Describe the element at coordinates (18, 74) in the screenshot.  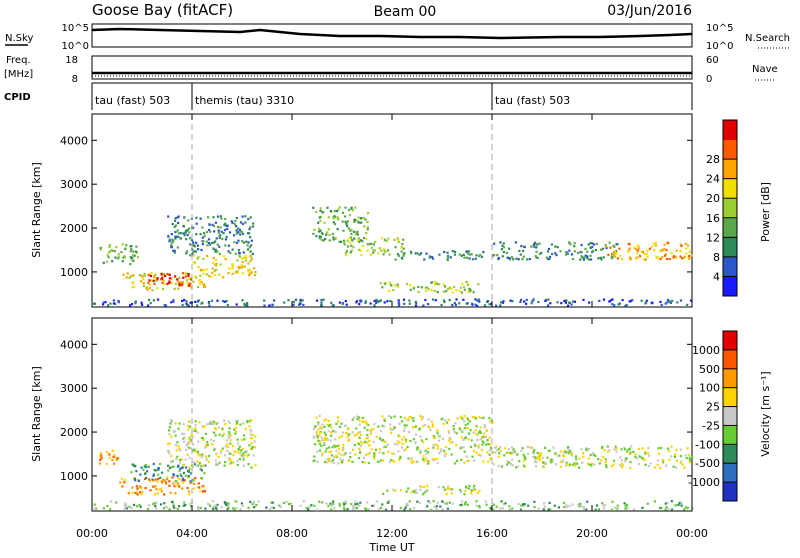
I see `freq-unit: [MHz]` at that location.